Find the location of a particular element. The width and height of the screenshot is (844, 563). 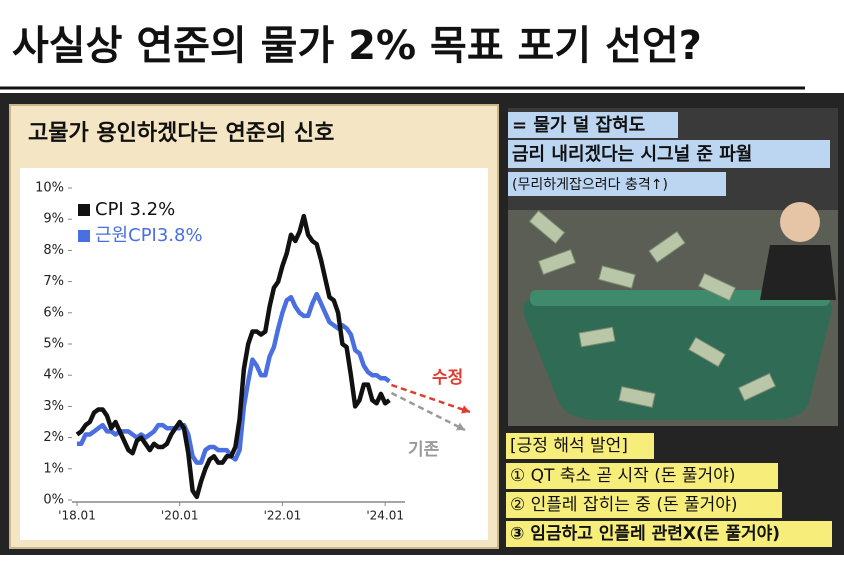

x-tick-label: '24.01 is located at coordinates (385, 516).